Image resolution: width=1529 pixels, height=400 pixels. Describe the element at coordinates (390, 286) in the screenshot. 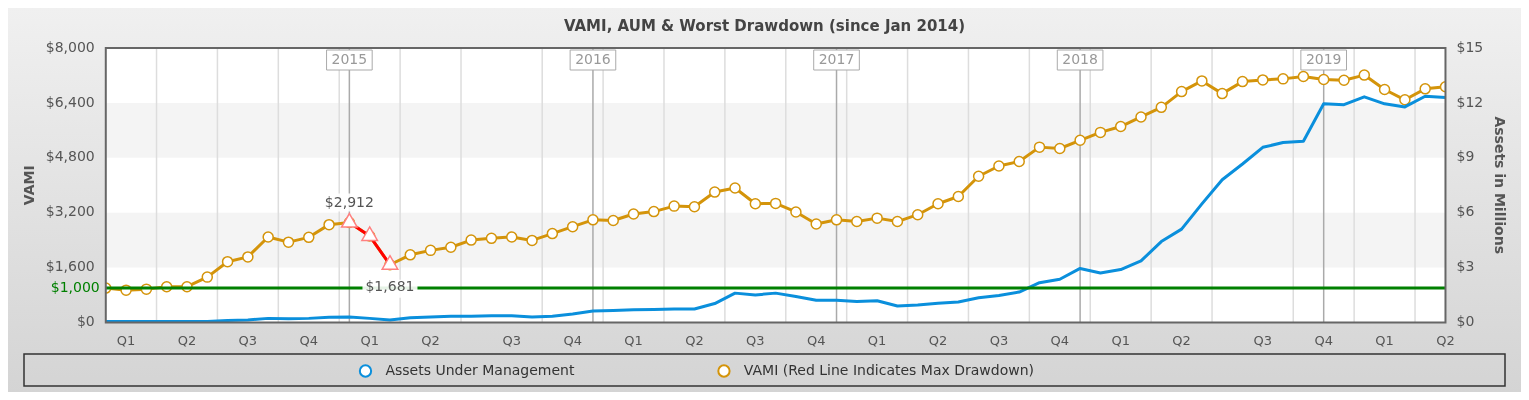

I see `annotation: $1,681` at that location.